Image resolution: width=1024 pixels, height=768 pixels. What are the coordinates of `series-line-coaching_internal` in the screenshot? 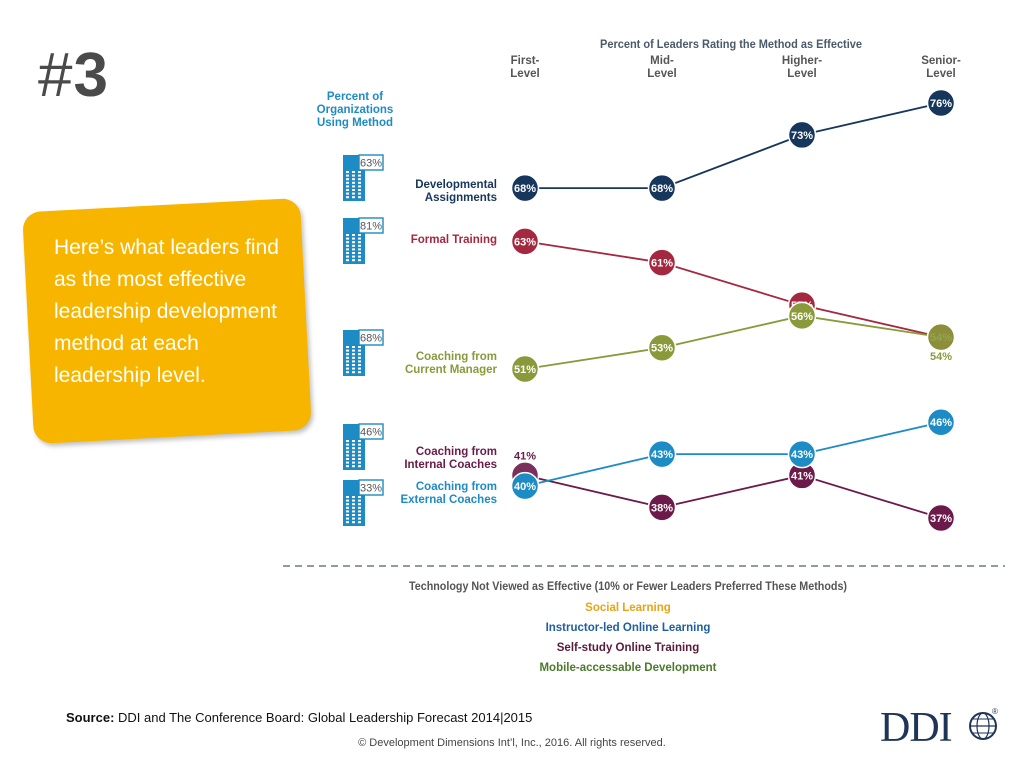 It's located at (733, 496).